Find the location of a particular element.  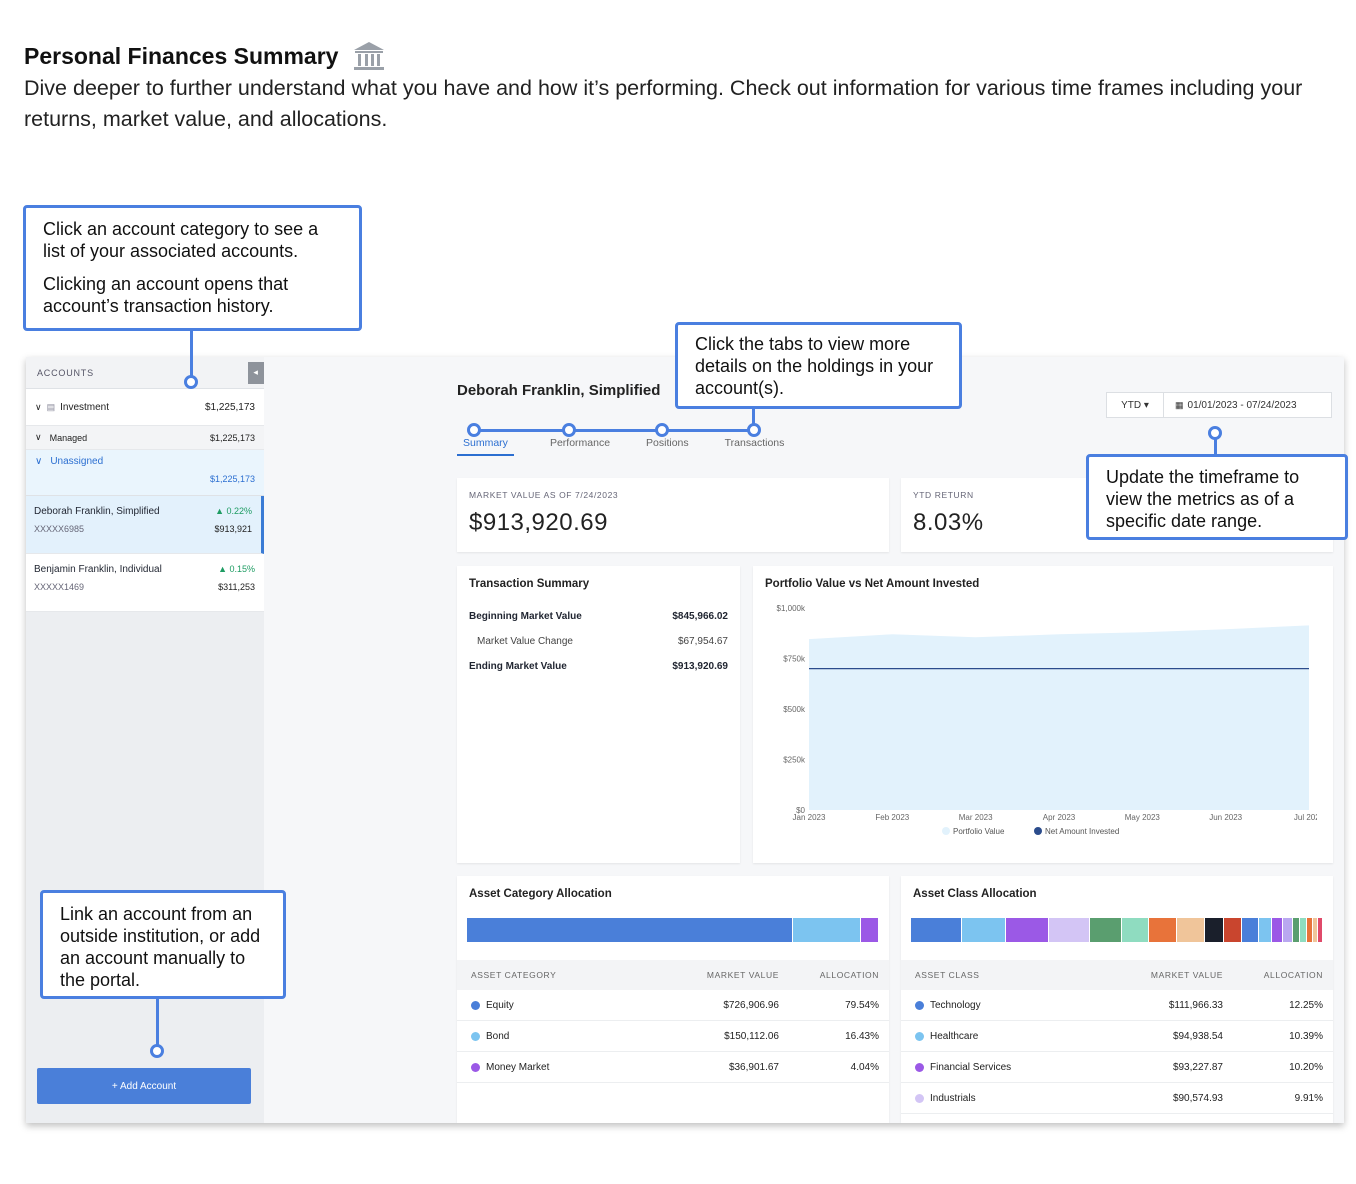

y-tick-label: $250k is located at coordinates (794, 760).